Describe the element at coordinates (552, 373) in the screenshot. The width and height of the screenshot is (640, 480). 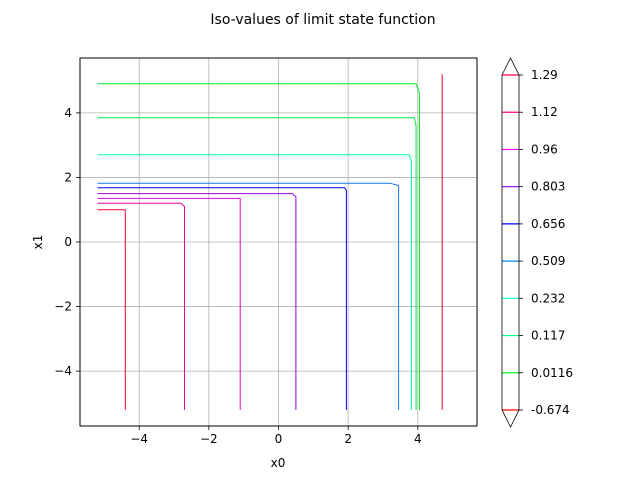
I see `colorbar-tick-label: 0.0116` at that location.